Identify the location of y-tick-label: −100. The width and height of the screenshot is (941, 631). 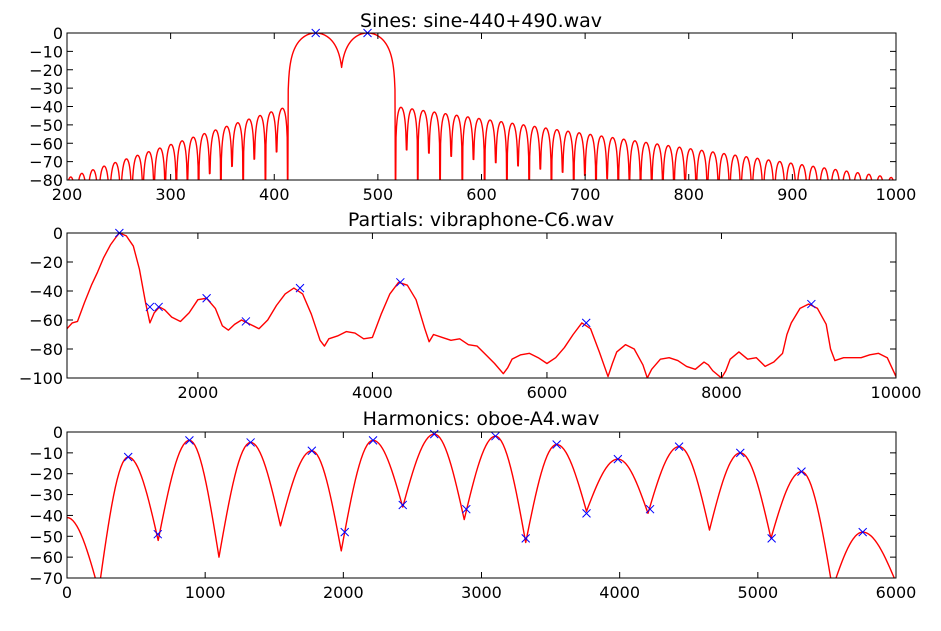
(41, 378).